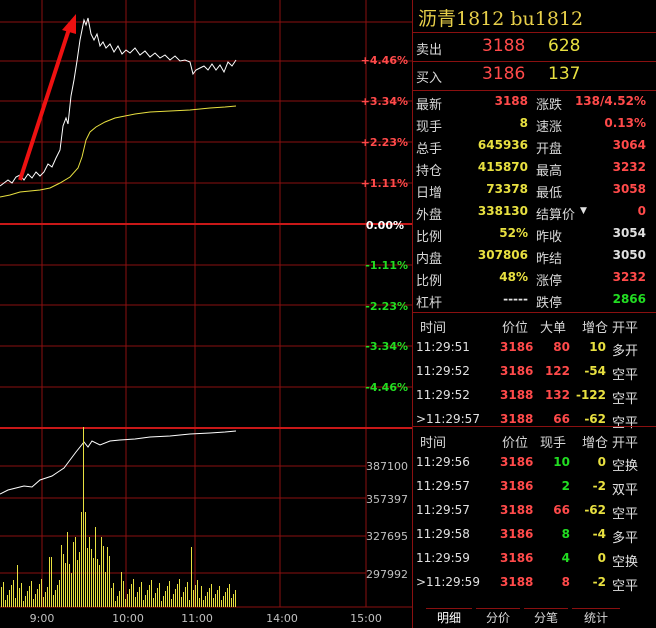  Describe the element at coordinates (565, 582) in the screenshot. I see `trade-qty: 8` at that location.